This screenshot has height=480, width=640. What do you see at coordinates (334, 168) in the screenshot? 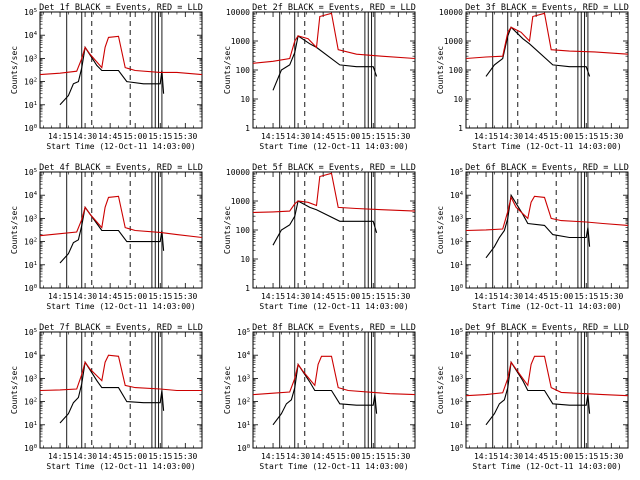
I see `panel-title: Det 5f BLACK = Events, RED = LLD` at bounding box center [334, 168].